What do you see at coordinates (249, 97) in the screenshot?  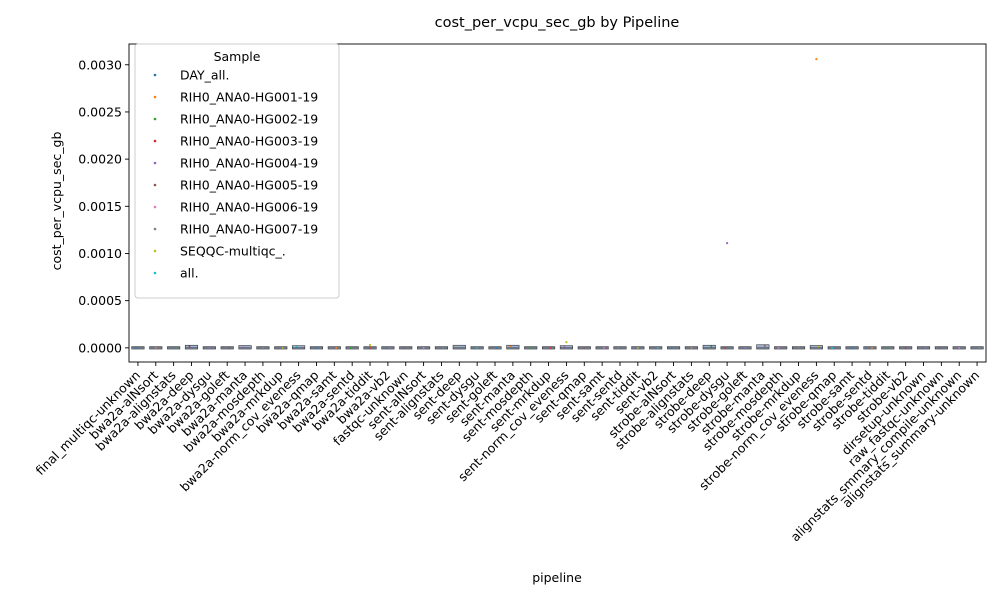 I see `legend-entry: RIH0_ANA0-HG001-19` at bounding box center [249, 97].